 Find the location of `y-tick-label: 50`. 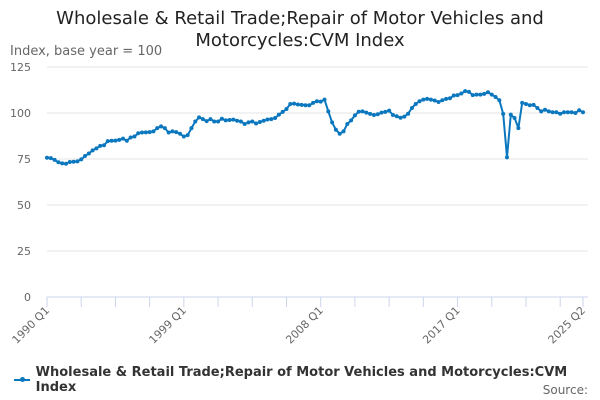

y-tick-label: 50 is located at coordinates (24, 205).